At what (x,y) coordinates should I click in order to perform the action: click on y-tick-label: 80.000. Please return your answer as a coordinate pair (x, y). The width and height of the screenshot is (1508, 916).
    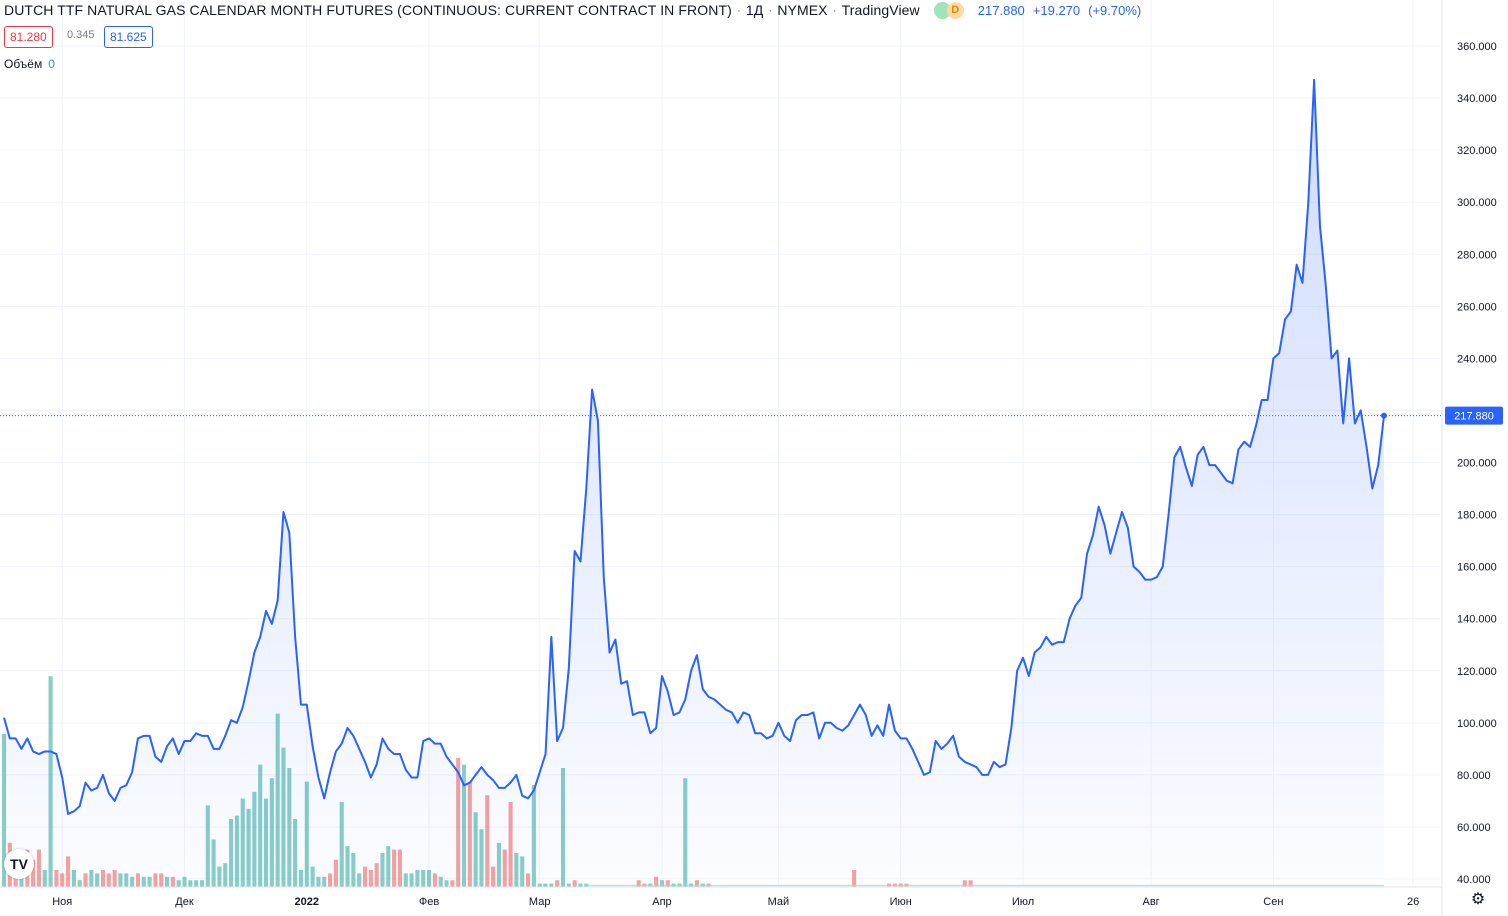
    Looking at the image, I should click on (1474, 776).